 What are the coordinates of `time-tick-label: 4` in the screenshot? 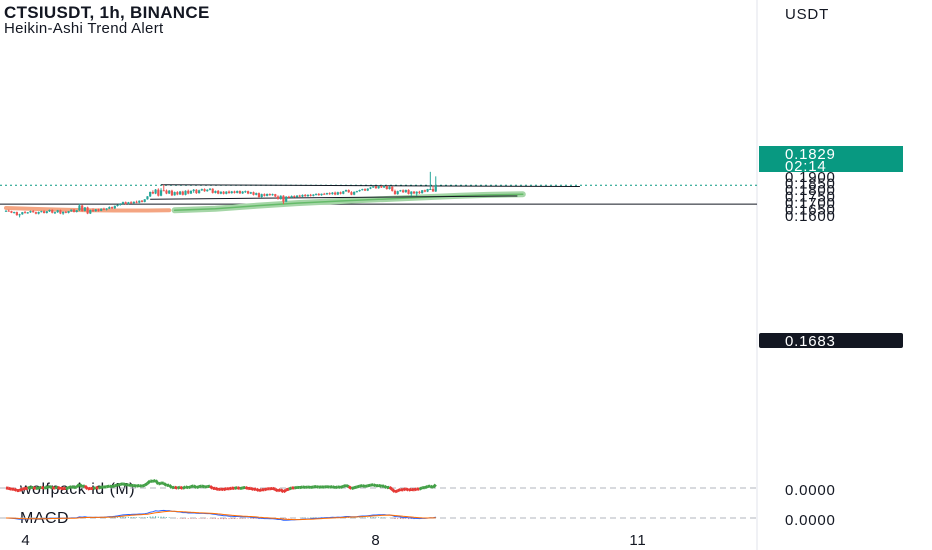 It's located at (25, 540).